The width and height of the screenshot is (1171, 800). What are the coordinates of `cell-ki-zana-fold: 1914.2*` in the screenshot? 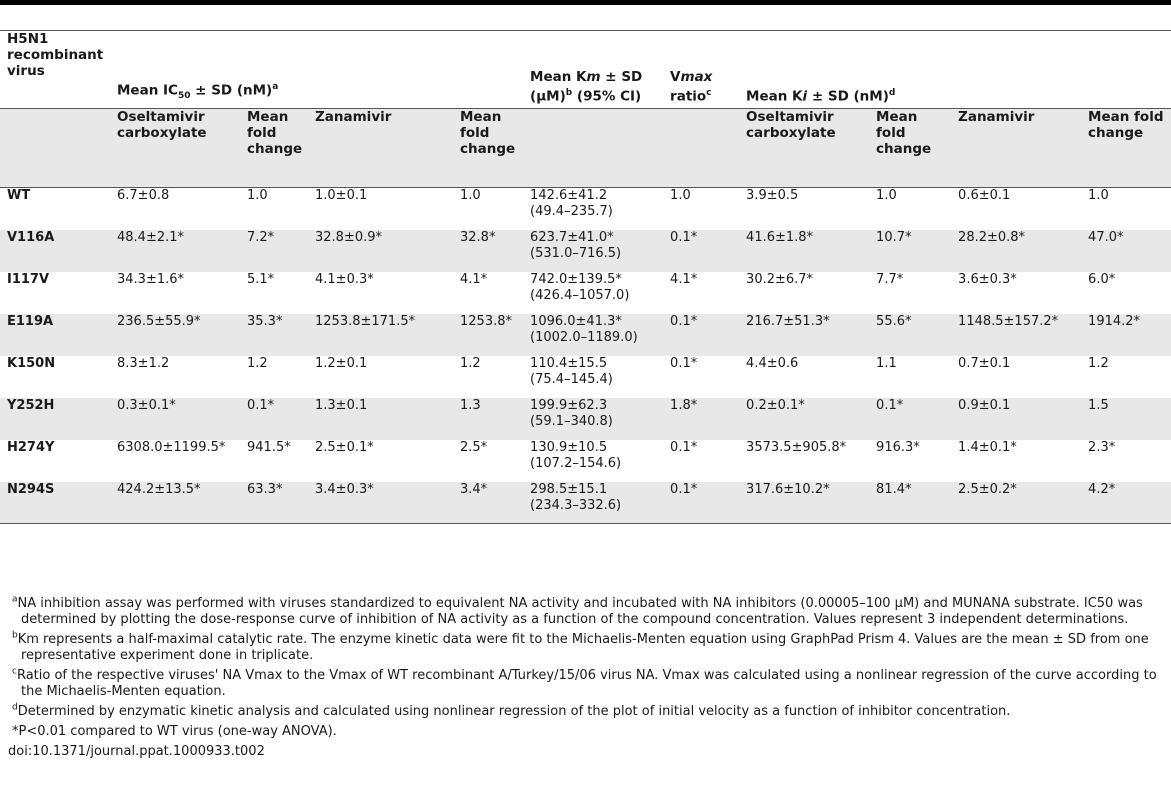 It's located at (1114, 321).